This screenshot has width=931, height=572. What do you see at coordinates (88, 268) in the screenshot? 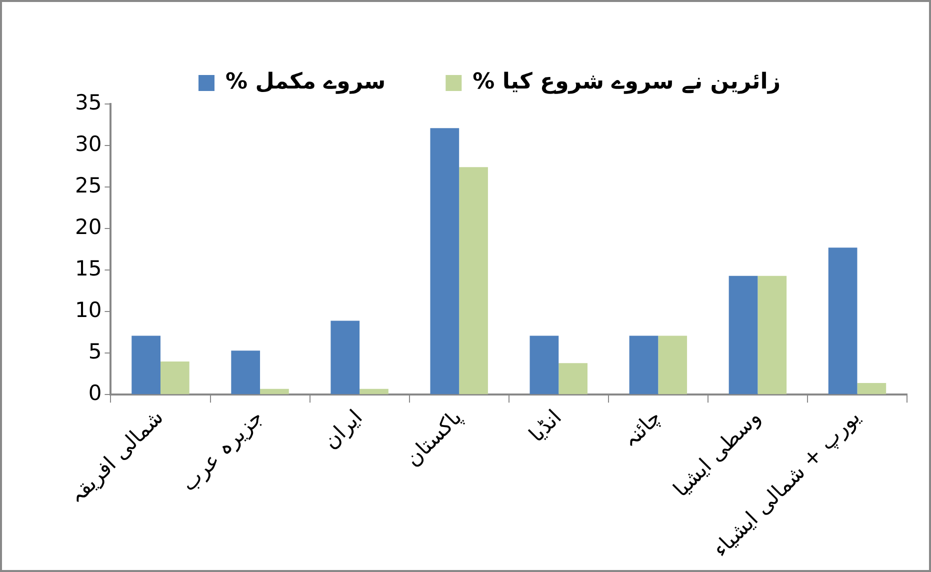
I see `y-tick-label: 15` at bounding box center [88, 268].